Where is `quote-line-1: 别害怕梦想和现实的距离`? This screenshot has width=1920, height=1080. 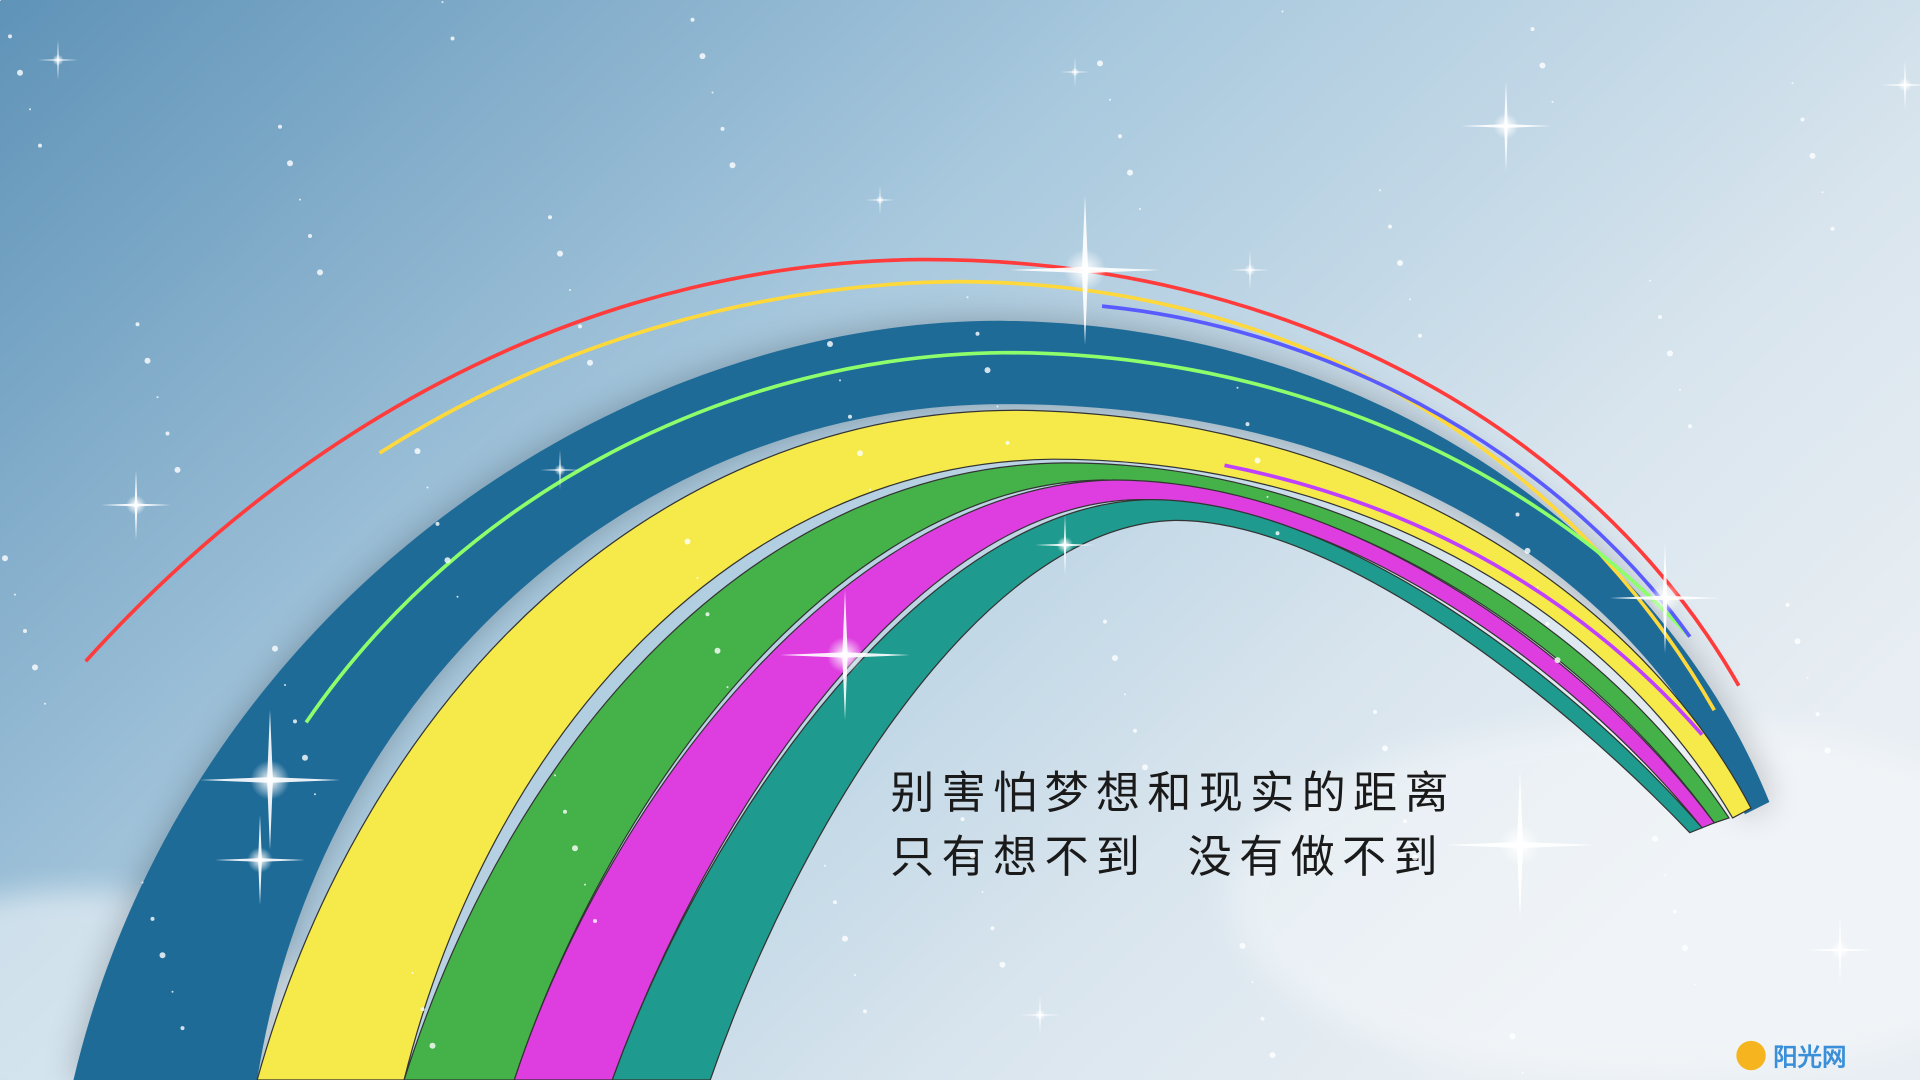 quote-line-1: 别害怕梦想和现实的距离 is located at coordinates (1173, 793).